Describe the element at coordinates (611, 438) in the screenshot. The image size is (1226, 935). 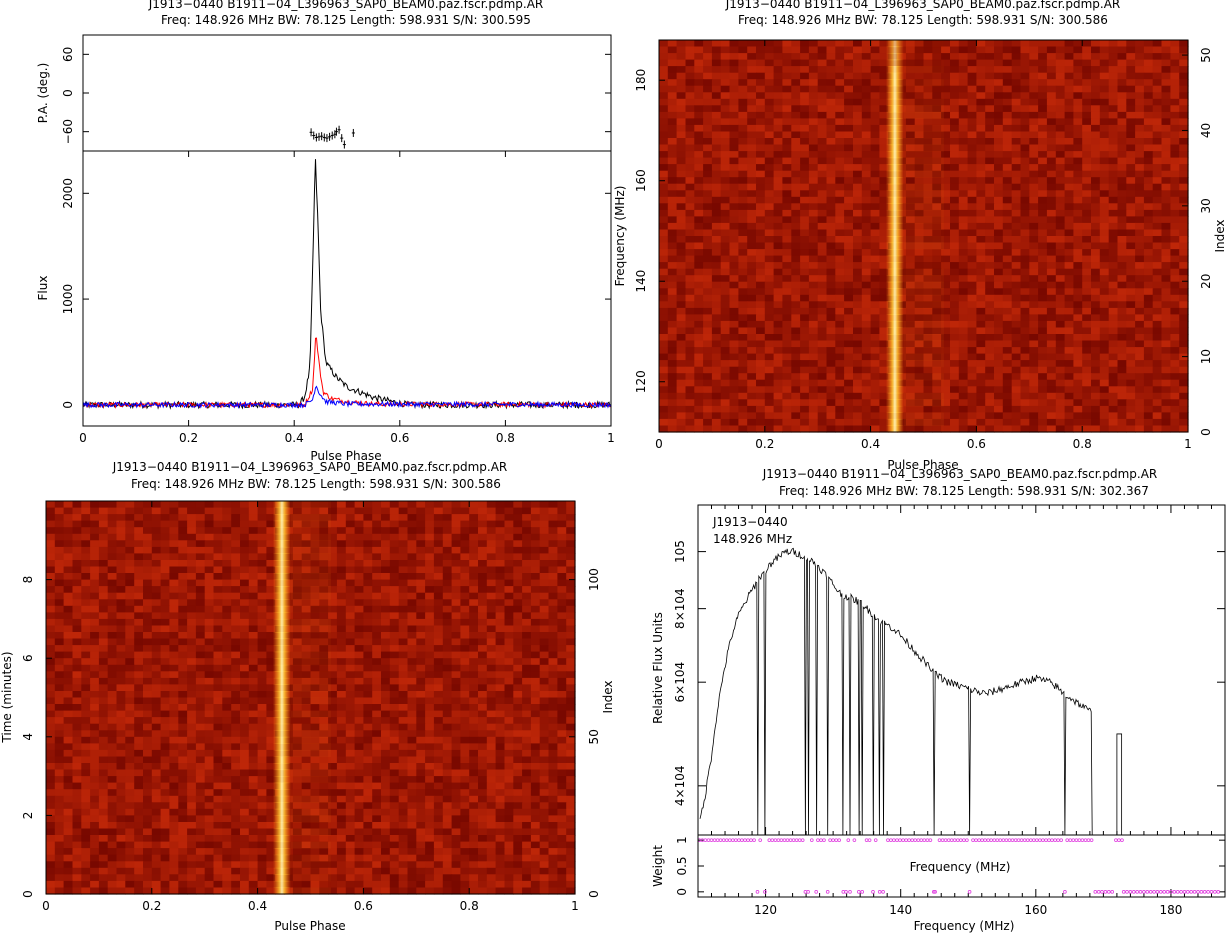
I see `profile-xtick-tick-label: 1` at that location.